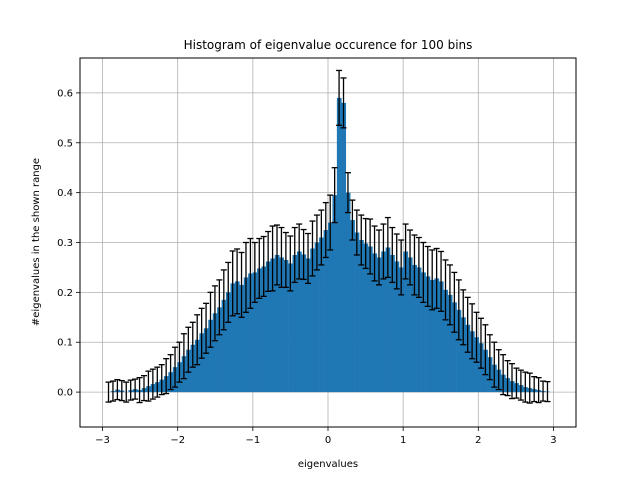 Image resolution: width=640 pixels, height=480 pixels. Describe the element at coordinates (177, 440) in the screenshot. I see `x-tick-label: −2` at that location.